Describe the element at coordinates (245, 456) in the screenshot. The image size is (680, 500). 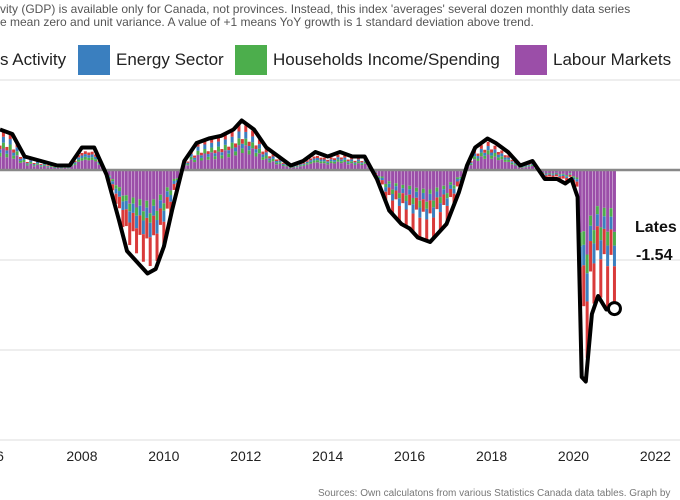
I see `x-tick-label: 2012` at that location.